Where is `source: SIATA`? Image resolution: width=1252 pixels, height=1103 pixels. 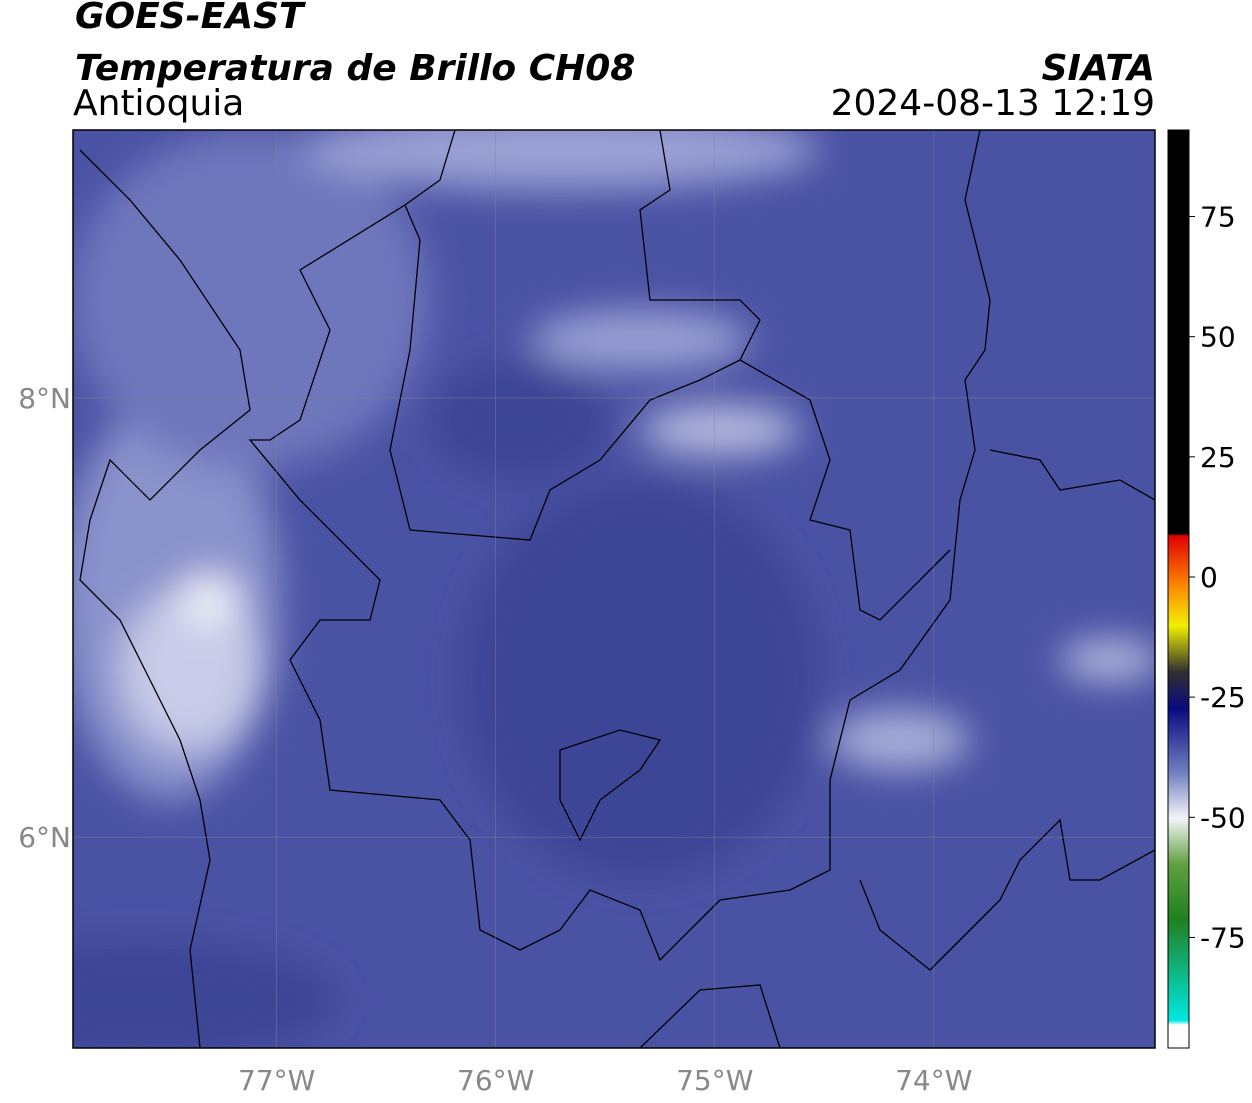 source: SIATA is located at coordinates (1098, 68).